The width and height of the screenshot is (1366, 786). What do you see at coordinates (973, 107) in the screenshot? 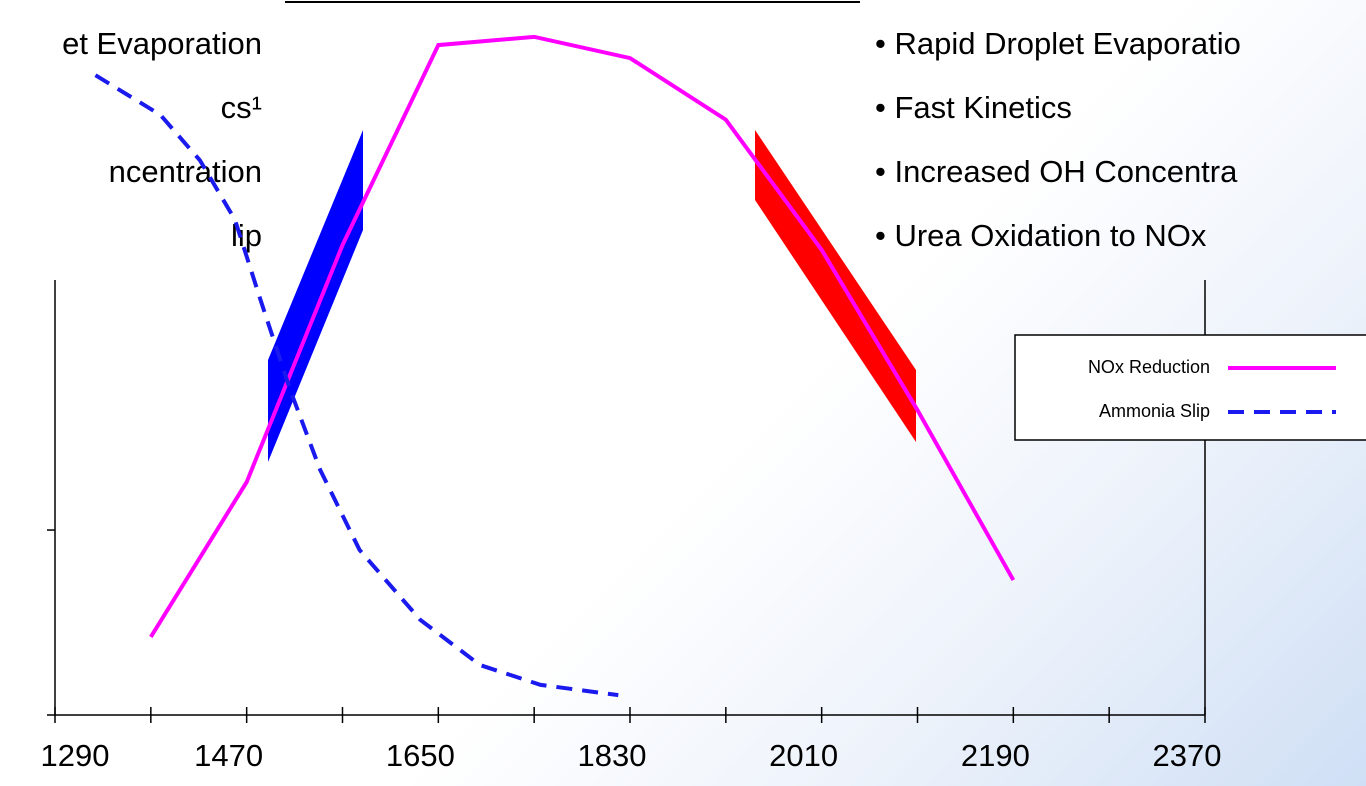
I see `bullet-text: • Fast Kinetics` at bounding box center [973, 107].